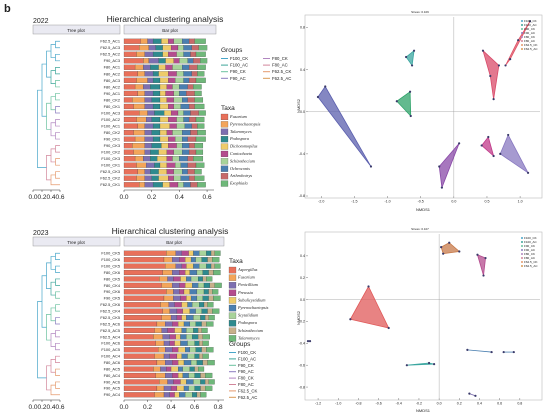 Image resolution: width=550 pixels, height=416 pixels. I want to click on tick-label: 0.0, so click(123, 407).